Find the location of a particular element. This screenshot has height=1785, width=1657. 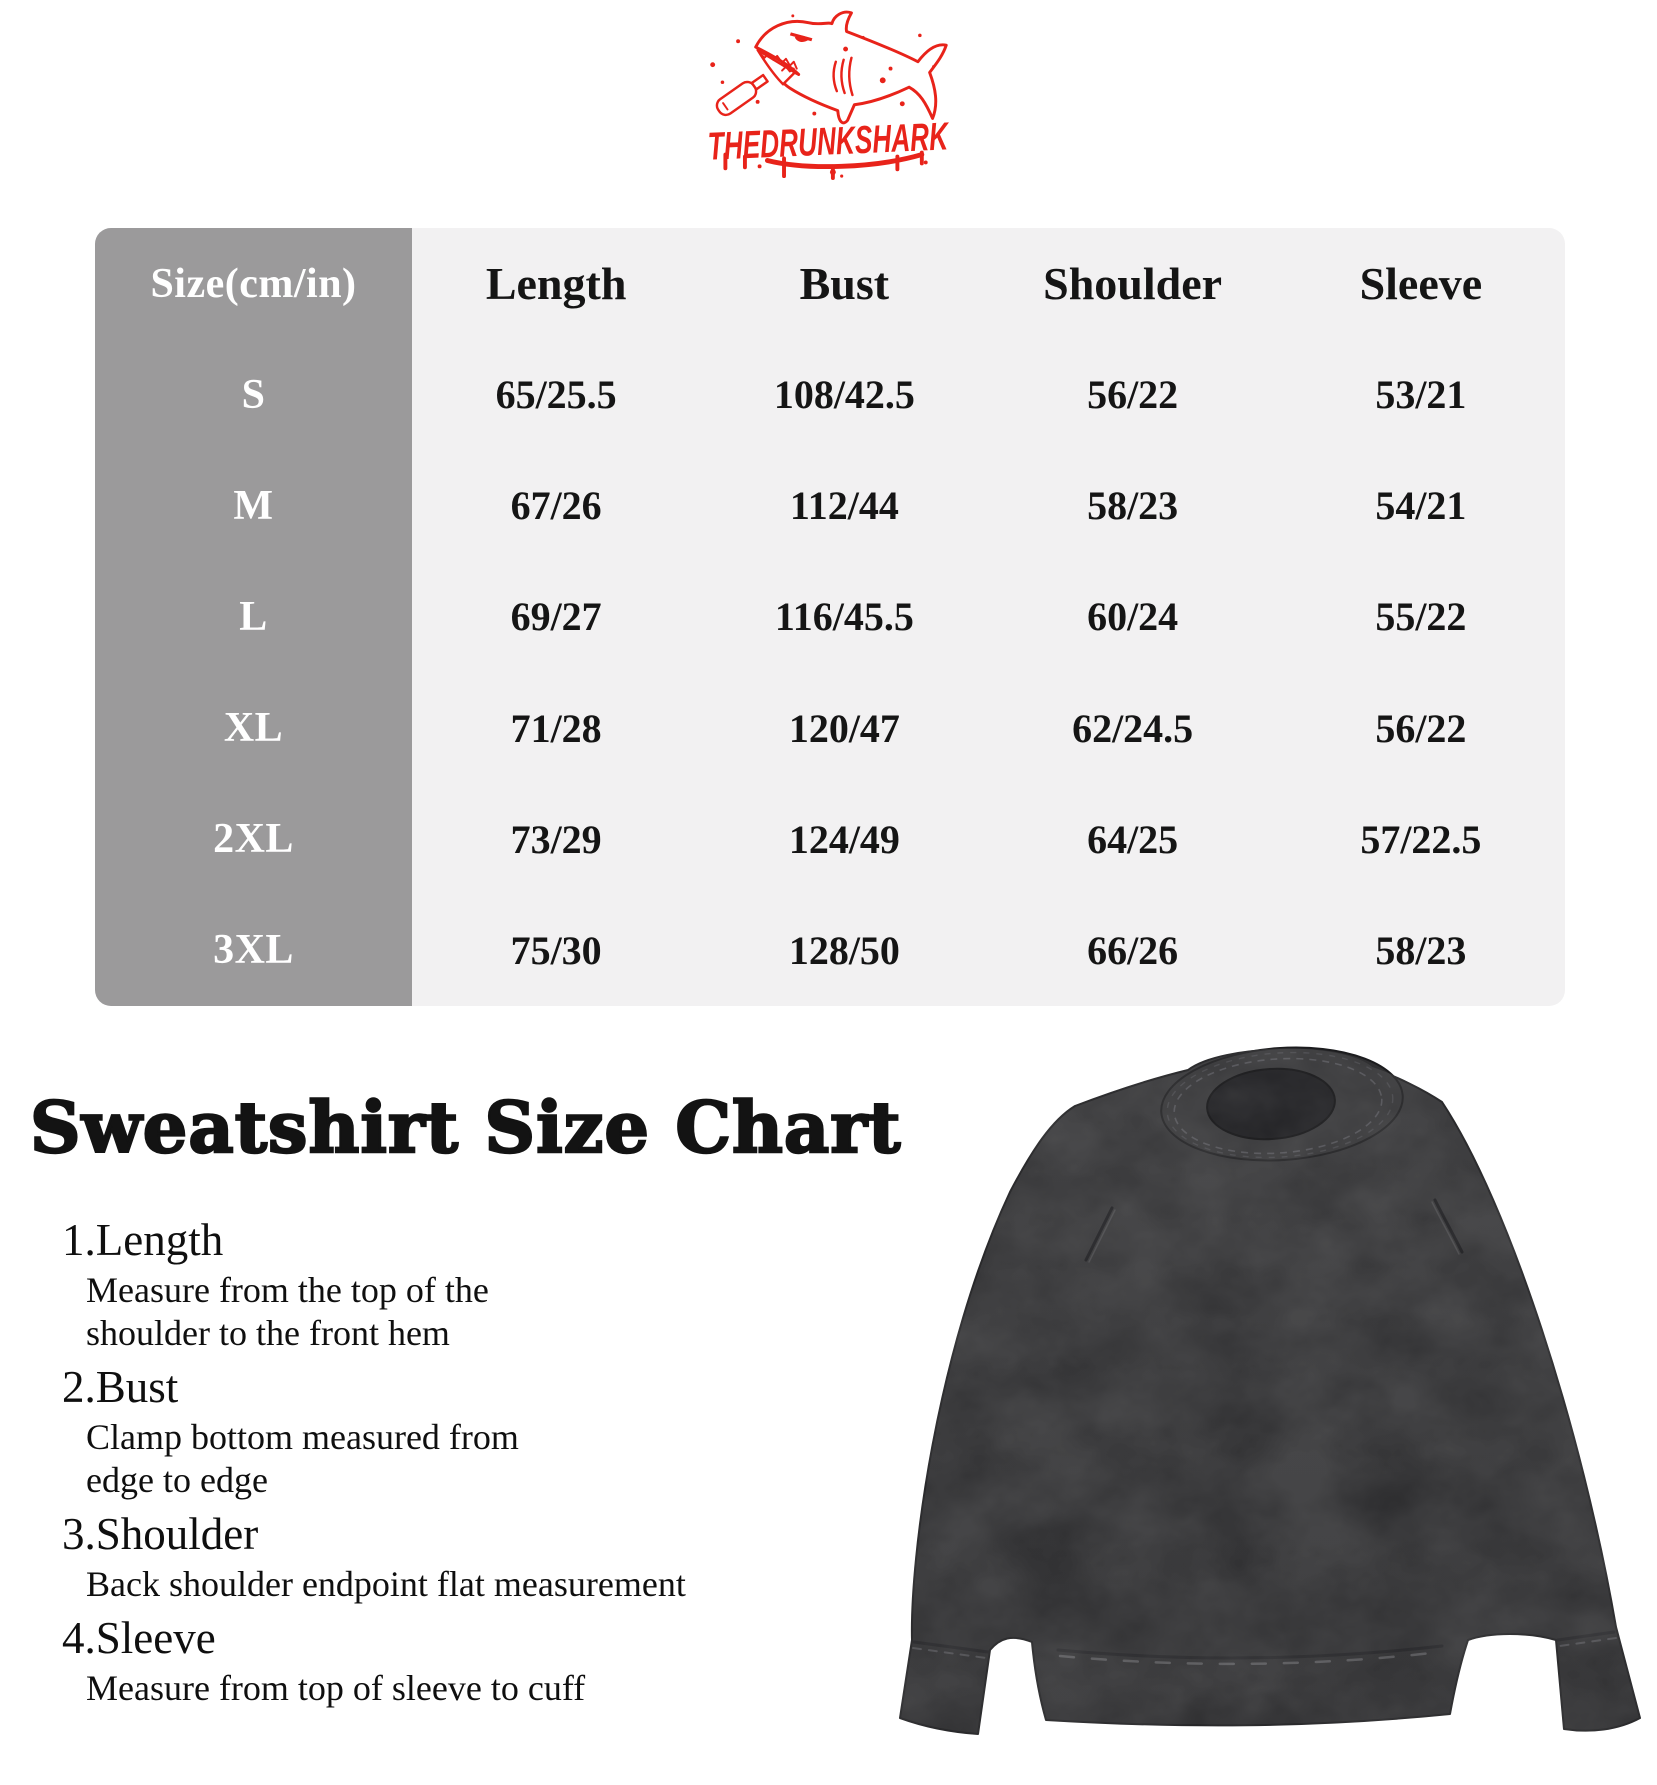

measurement-value: 128/50 is located at coordinates (844, 950).